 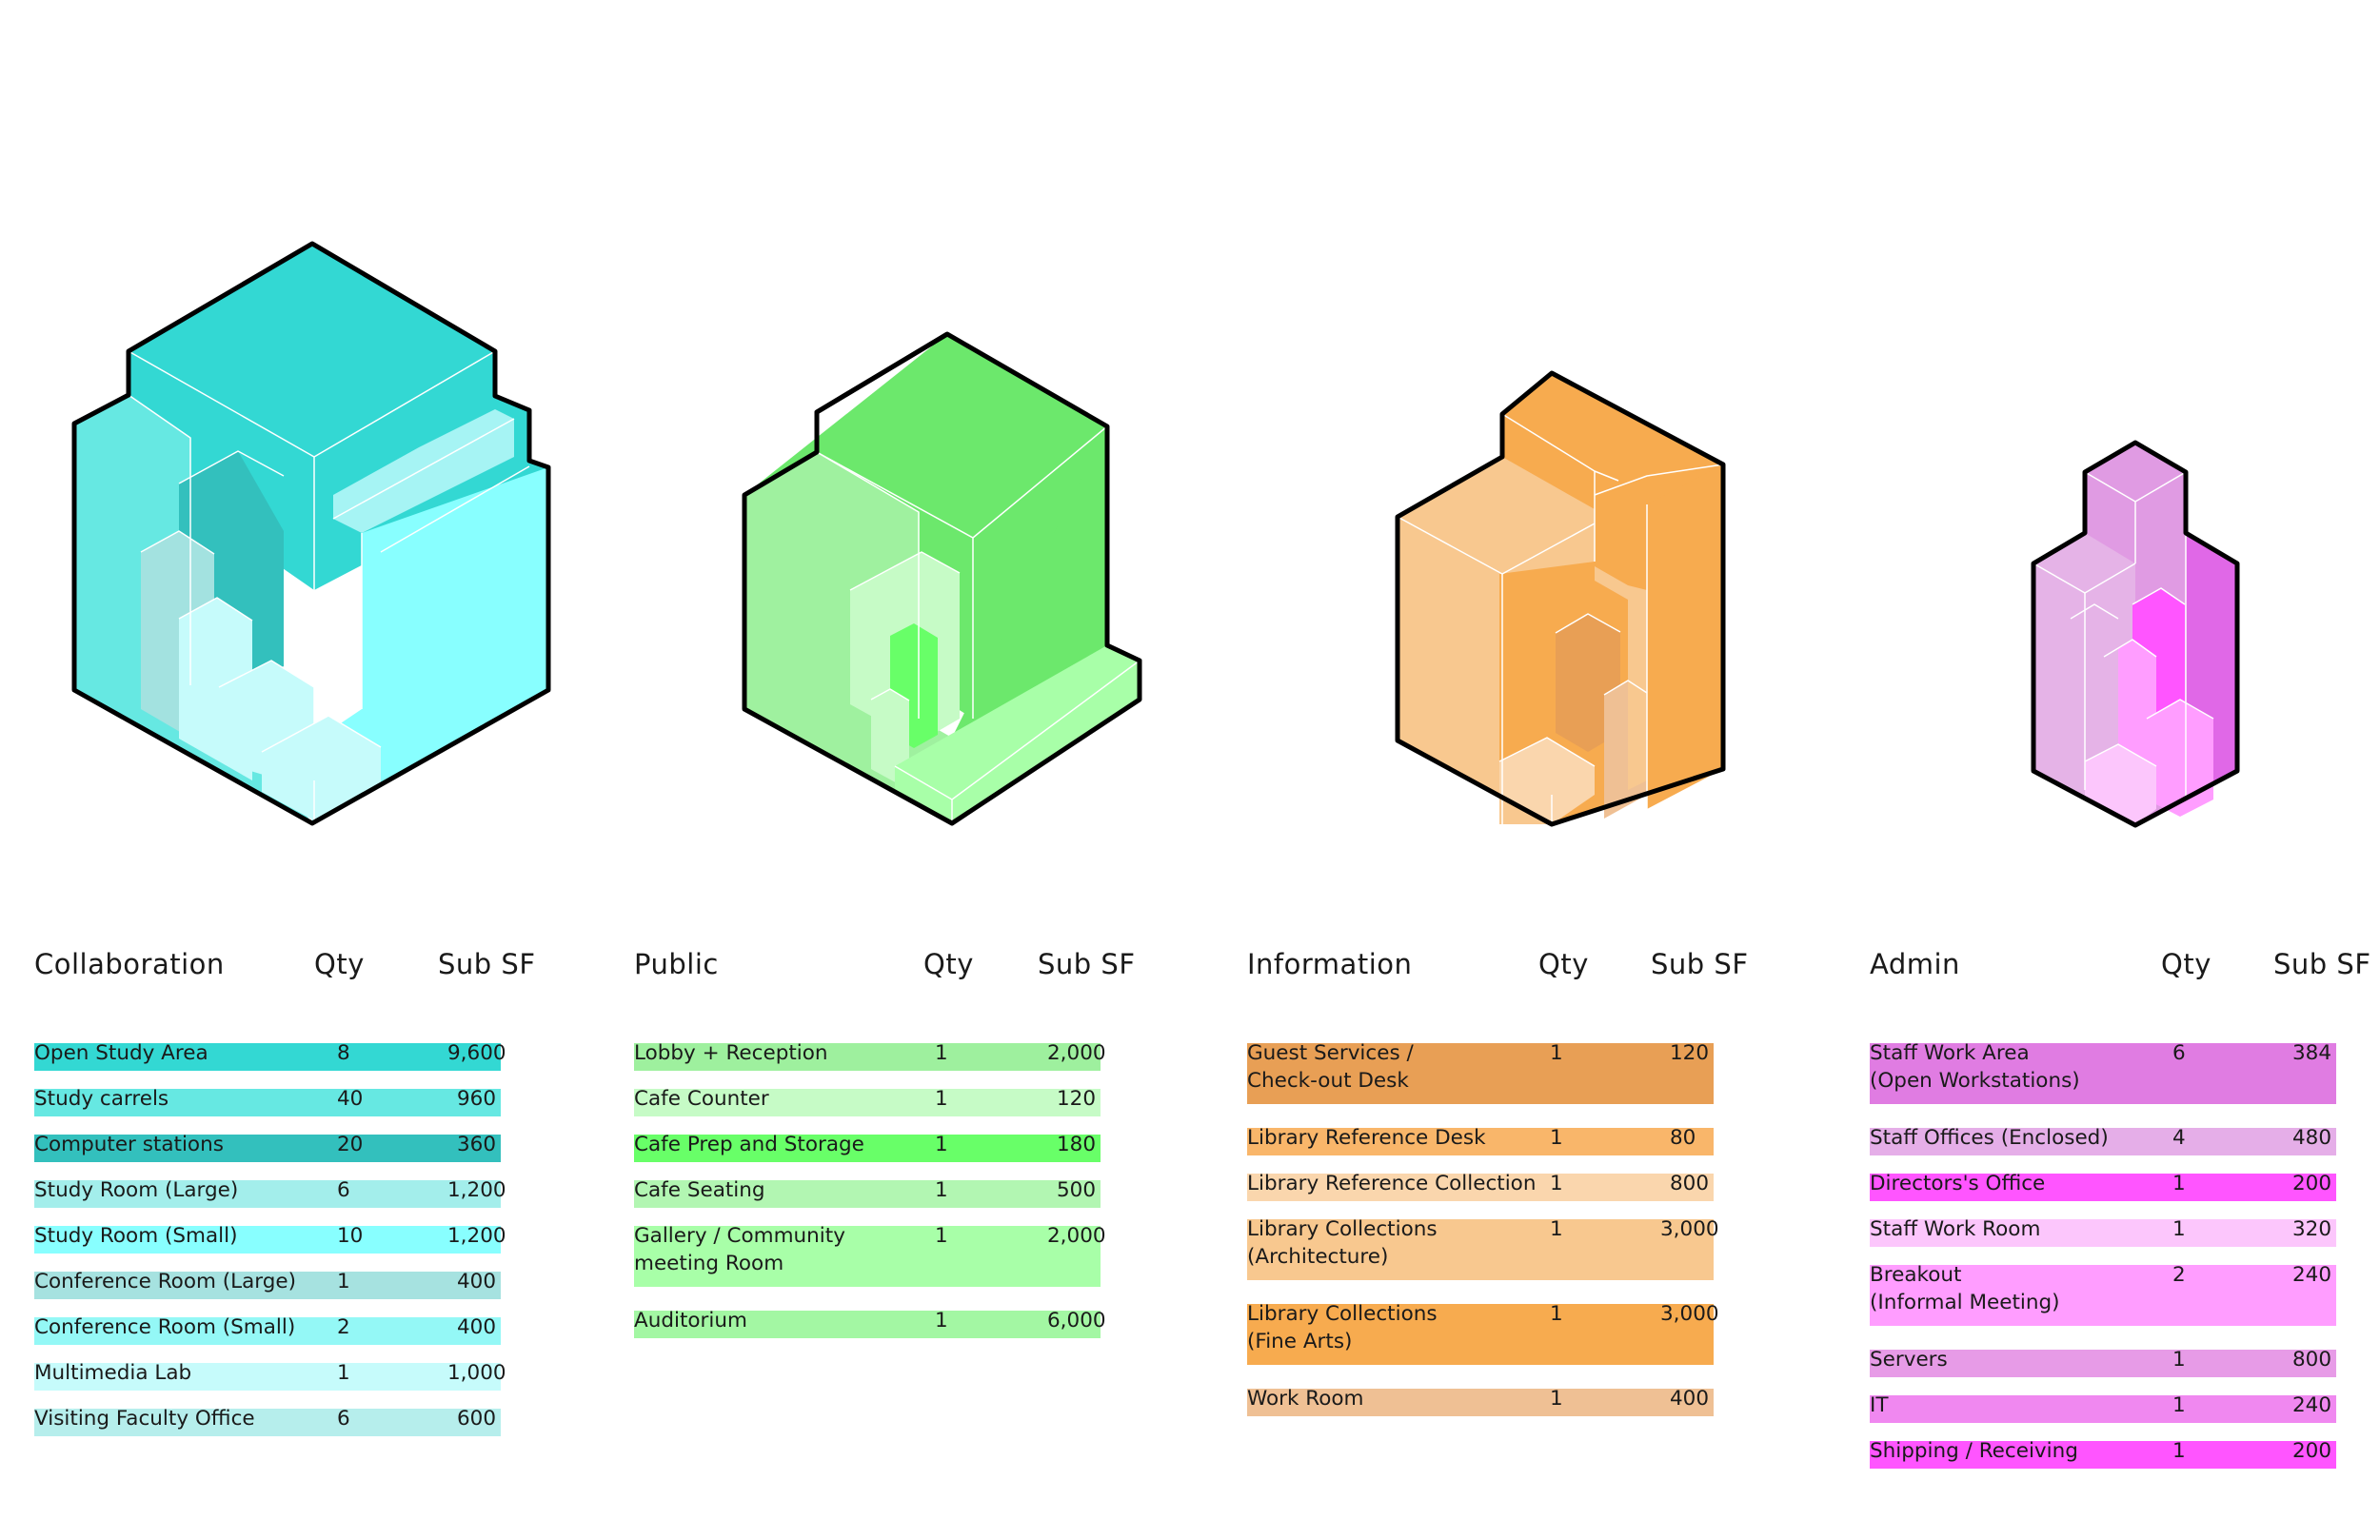 I want to click on row-name: Auditorium, so click(x=690, y=1321).